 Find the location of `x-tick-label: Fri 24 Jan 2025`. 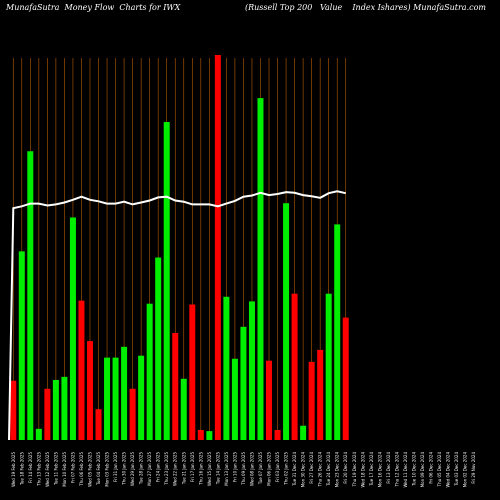

x-tick-label: Fri 24 Jan 2025 is located at coordinates (158, 467).